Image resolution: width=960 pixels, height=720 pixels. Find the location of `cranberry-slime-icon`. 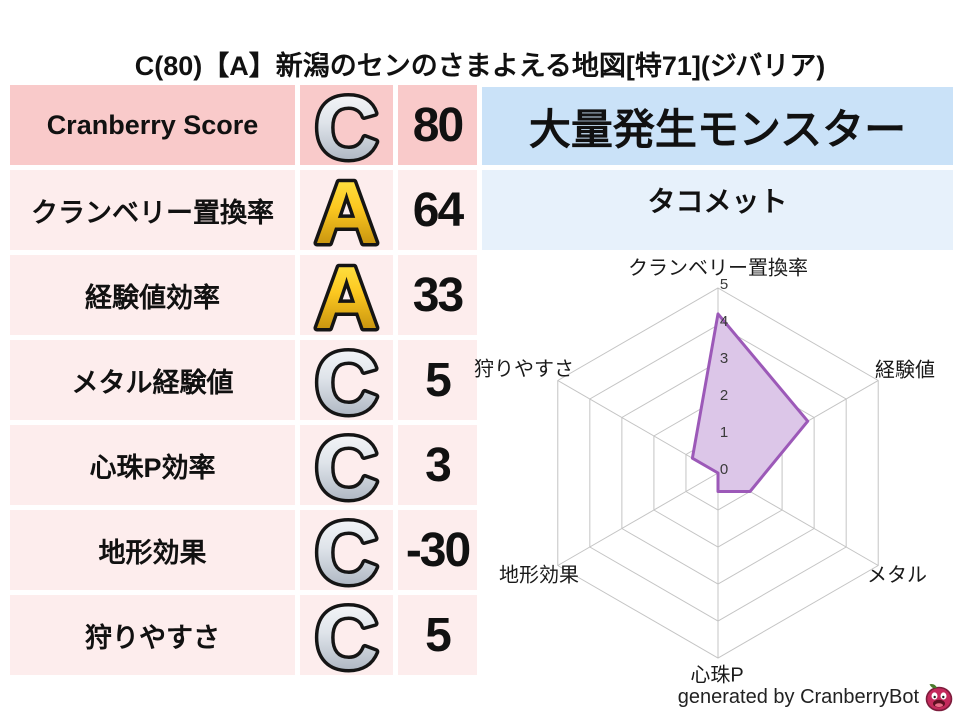

cranberry-slime-icon is located at coordinates (939, 697).